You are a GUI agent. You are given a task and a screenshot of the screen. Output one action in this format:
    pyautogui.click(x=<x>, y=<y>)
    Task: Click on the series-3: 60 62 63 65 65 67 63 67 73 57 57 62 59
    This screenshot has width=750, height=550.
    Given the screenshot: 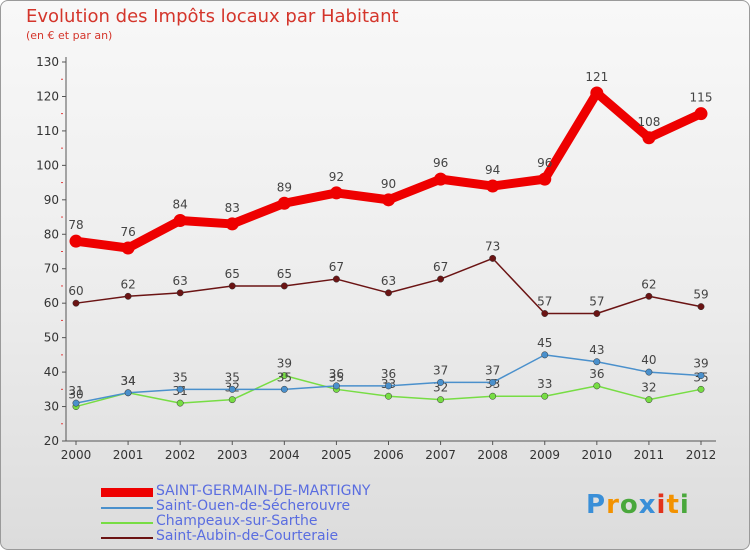 What is the action you would take?
    pyautogui.click(x=388, y=278)
    